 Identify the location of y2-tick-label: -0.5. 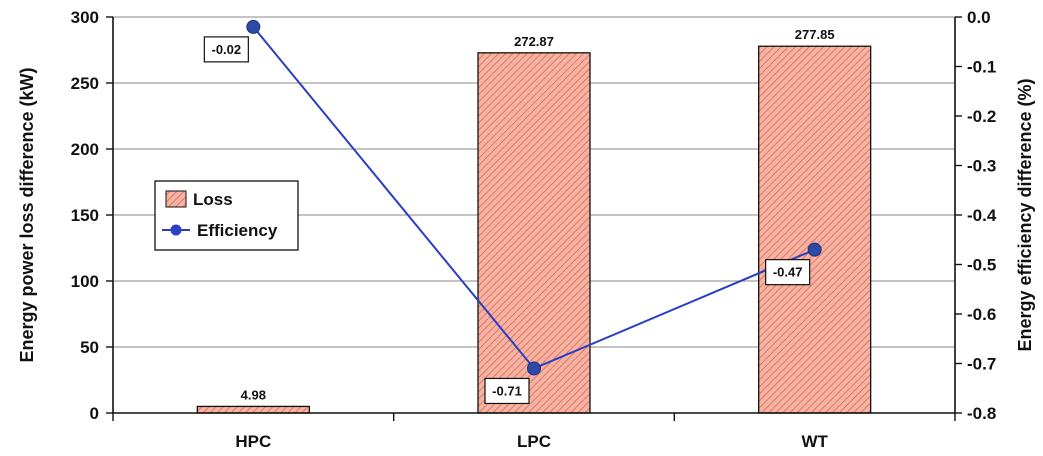
(981, 265).